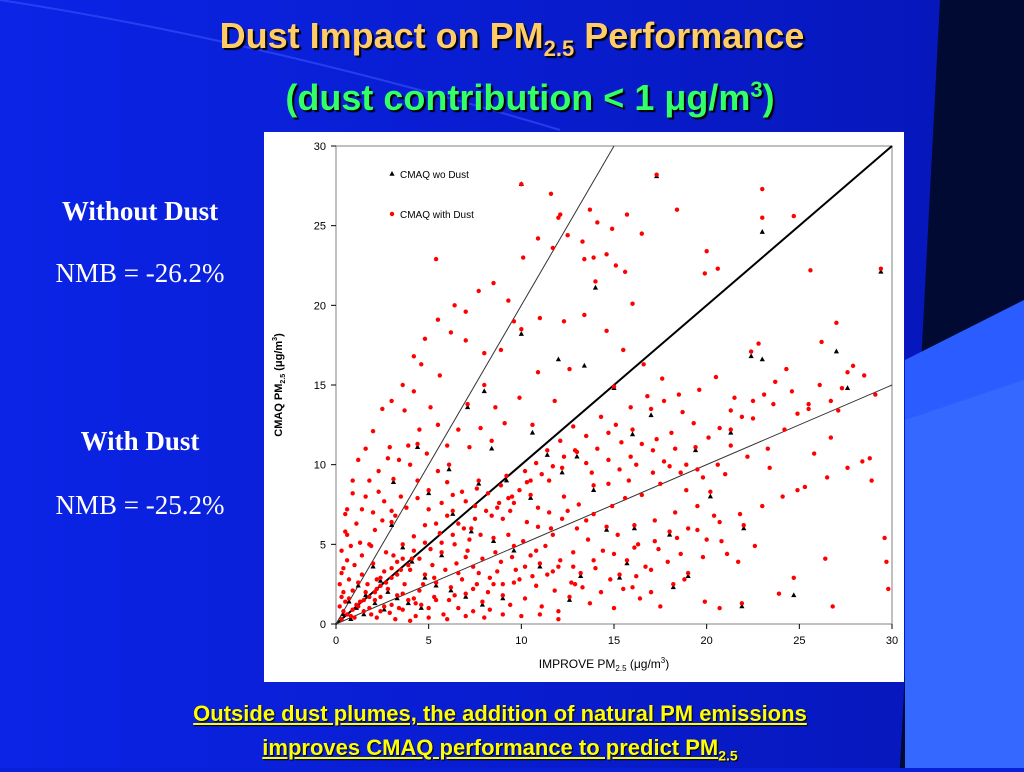  Describe the element at coordinates (434, 175) in the screenshot. I see `legend-entry: CMAQ wo Dust` at that location.